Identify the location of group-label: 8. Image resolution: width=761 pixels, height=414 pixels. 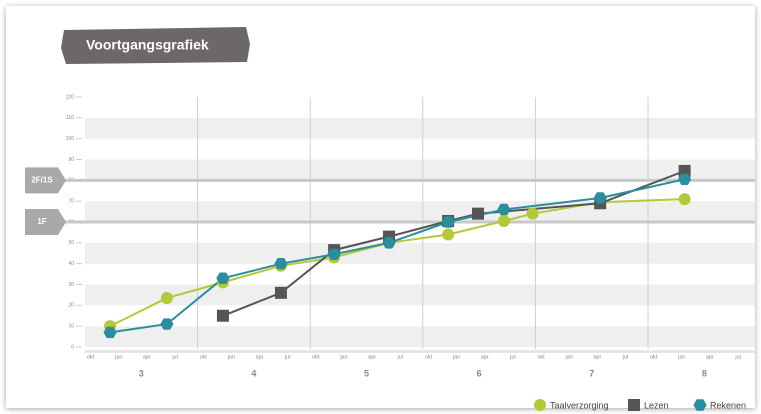
(704, 373).